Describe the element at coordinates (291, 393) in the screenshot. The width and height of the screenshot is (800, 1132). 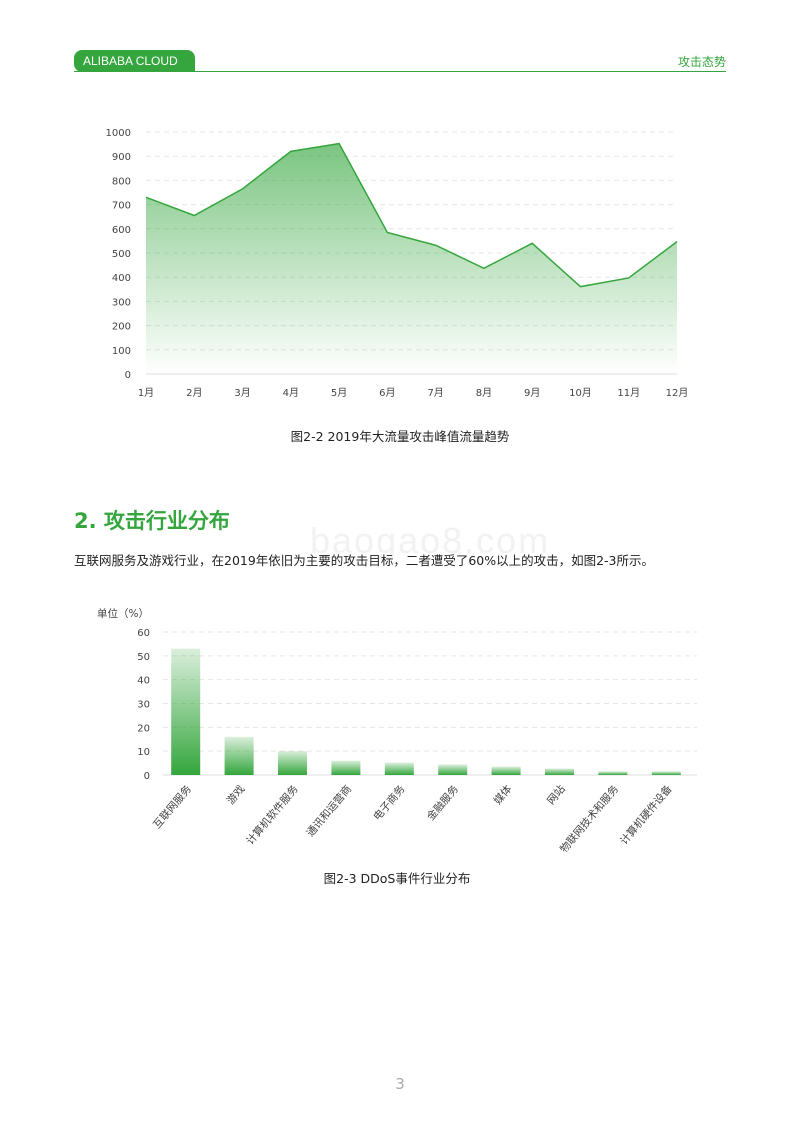
I see `x-tick-label: 4月` at that location.